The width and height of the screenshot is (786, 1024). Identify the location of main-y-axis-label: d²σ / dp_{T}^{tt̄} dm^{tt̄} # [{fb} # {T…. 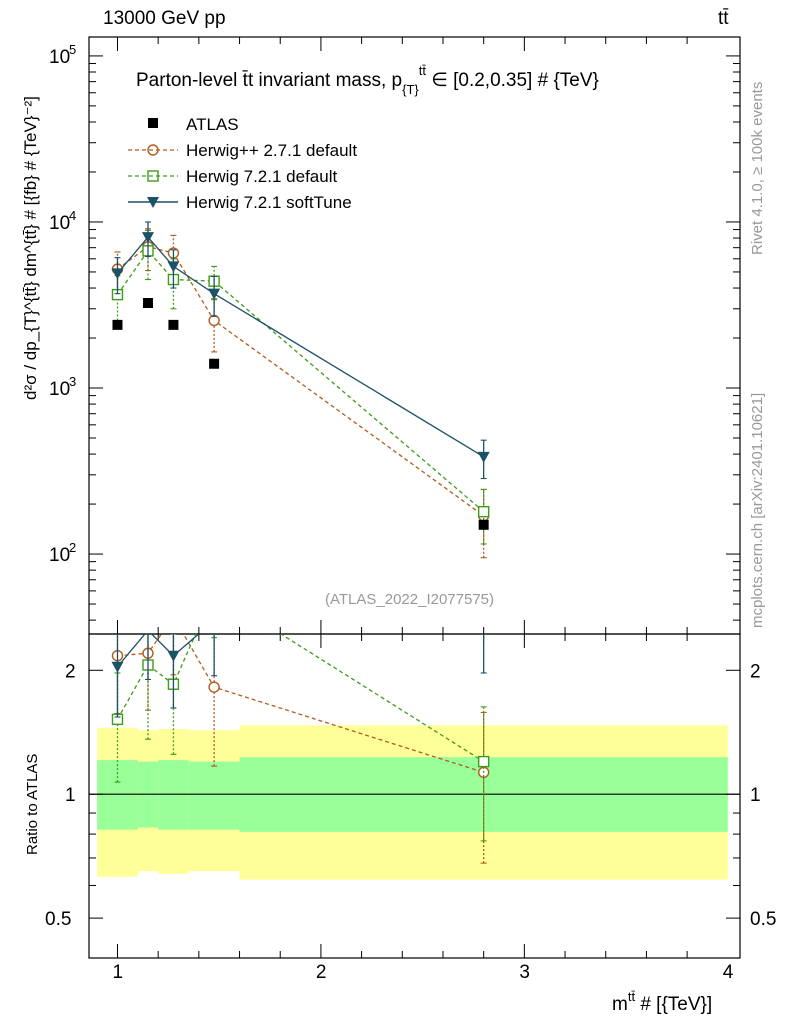
(30, 248).